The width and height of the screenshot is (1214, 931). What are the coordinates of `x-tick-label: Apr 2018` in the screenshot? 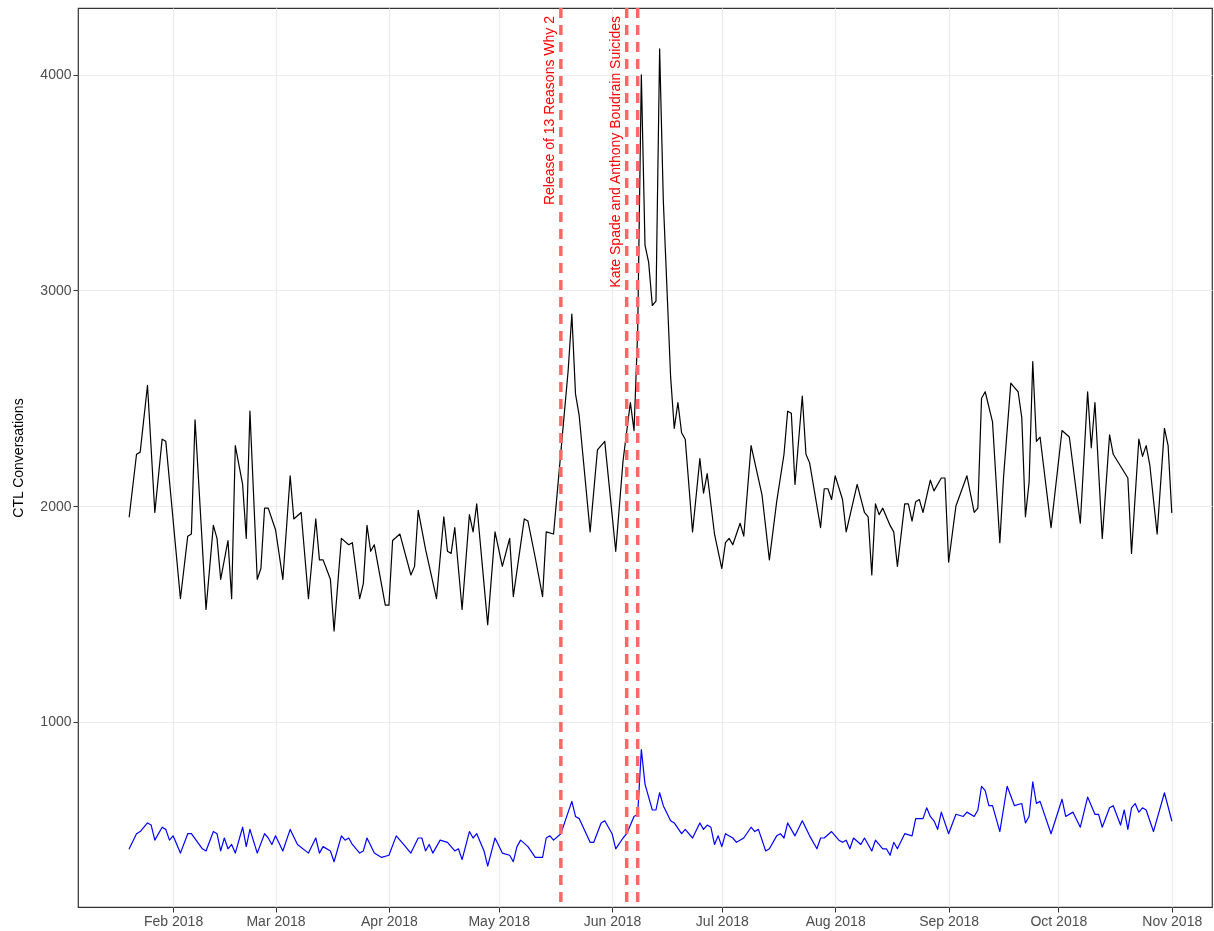 It's located at (390, 920).